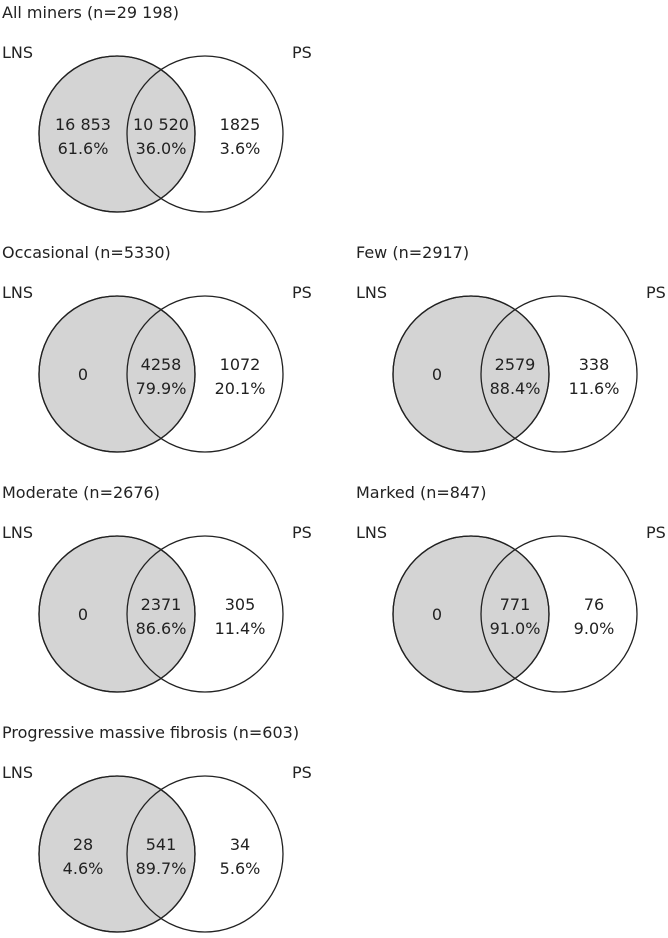  I want to click on overlap-count: 10 520, so click(161, 124).